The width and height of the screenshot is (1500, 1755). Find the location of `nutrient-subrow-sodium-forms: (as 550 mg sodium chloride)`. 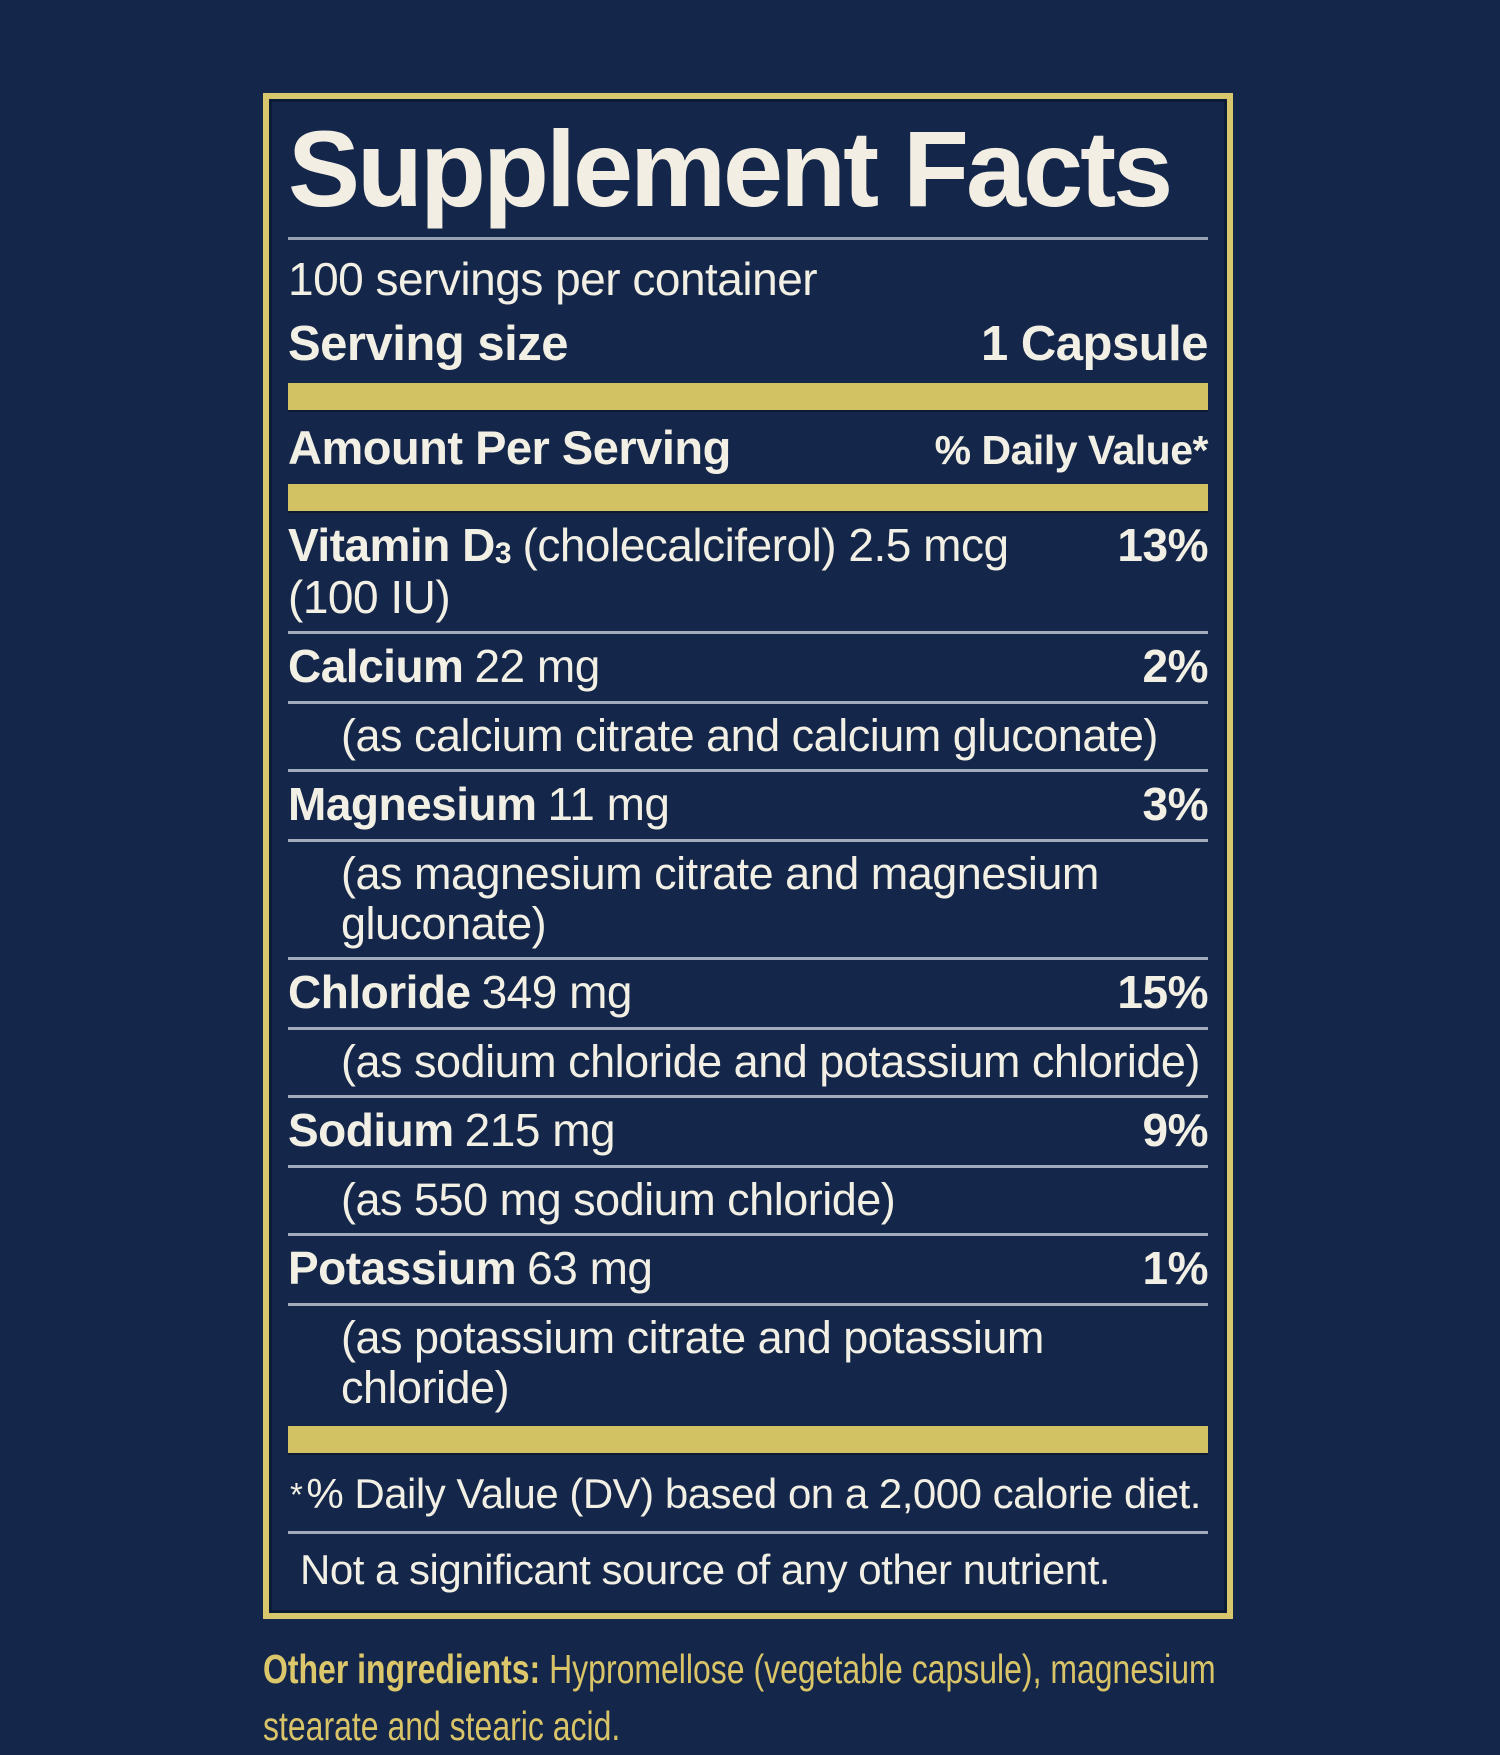

nutrient-subrow-sodium-forms: (as 550 mg sodium chloride) is located at coordinates (748, 1198).